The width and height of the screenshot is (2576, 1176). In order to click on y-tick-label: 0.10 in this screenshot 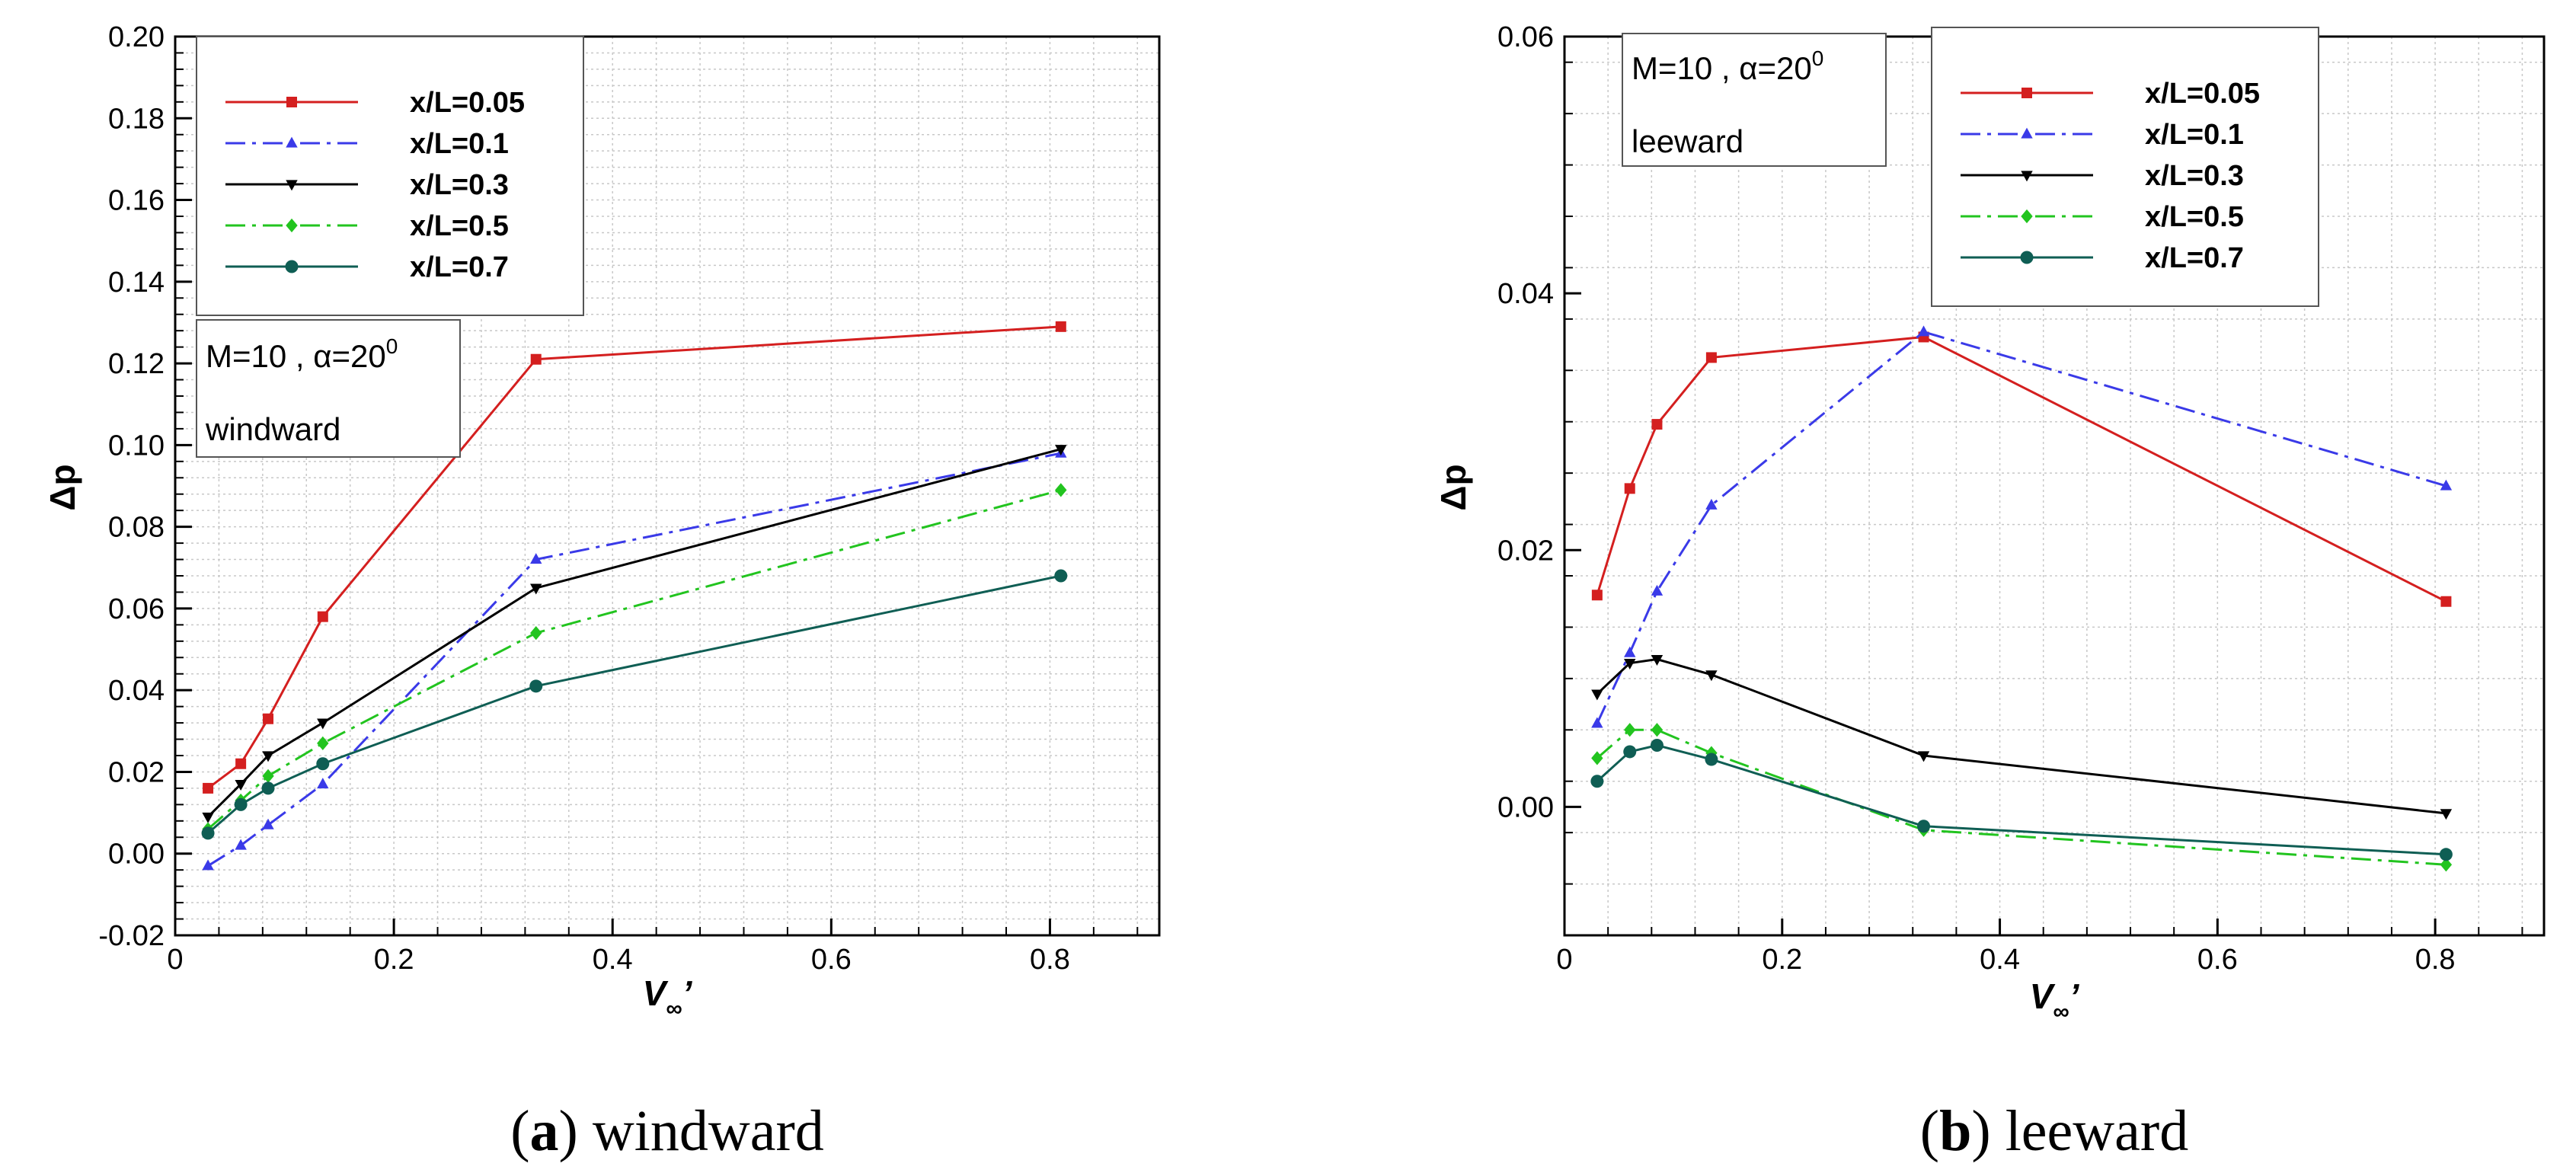, I will do `click(137, 446)`.